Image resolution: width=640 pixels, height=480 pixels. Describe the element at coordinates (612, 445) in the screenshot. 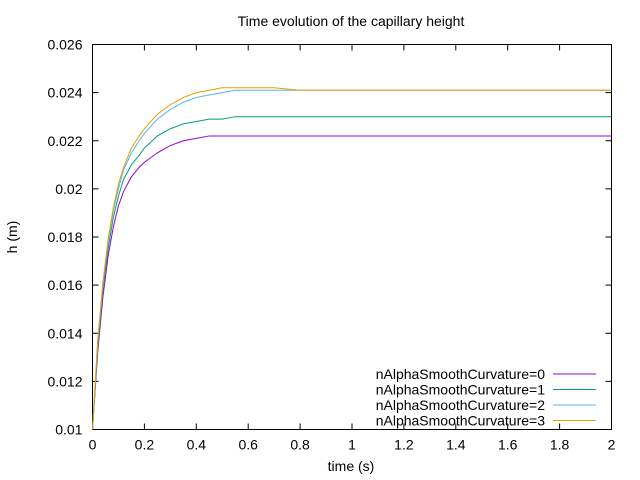

I see `x-tick-label: 2` at that location.